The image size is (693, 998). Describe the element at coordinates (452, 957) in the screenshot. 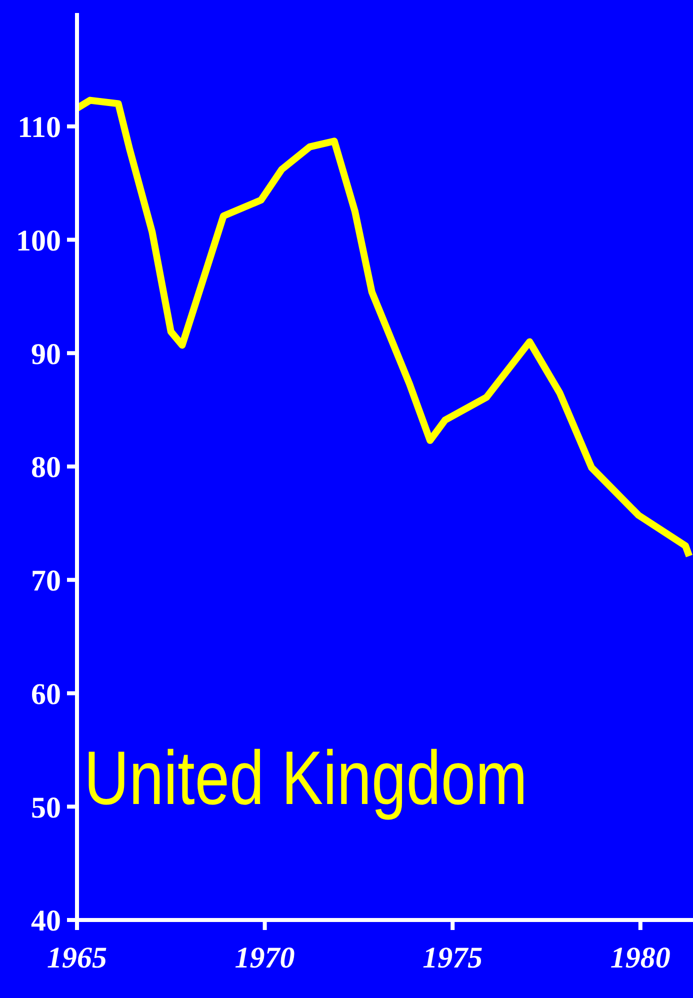

I see `x-tick-label: 1975` at that location.